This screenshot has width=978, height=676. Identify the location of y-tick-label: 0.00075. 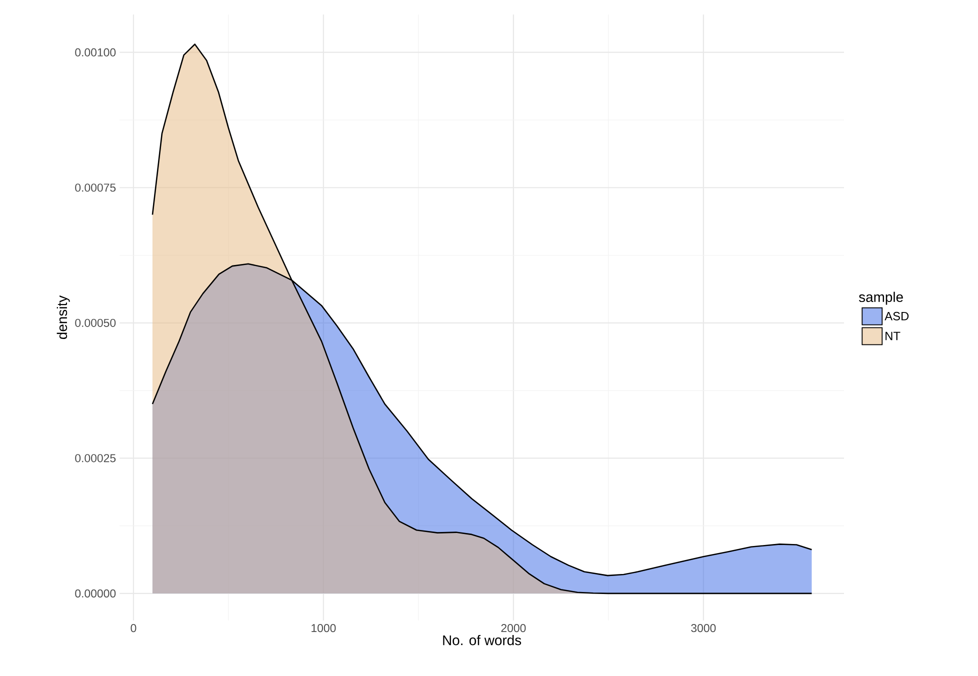
(95, 188).